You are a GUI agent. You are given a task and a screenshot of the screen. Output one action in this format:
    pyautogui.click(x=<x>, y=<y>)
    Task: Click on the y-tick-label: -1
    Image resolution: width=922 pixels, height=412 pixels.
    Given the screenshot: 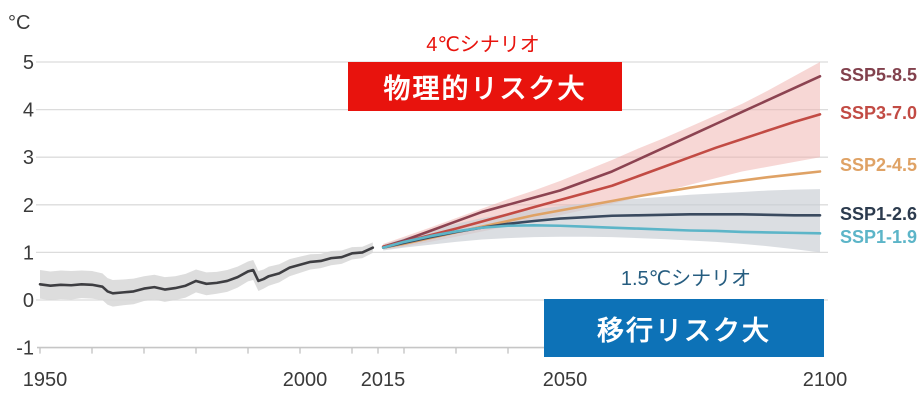 What is the action you would take?
    pyautogui.click(x=25, y=349)
    